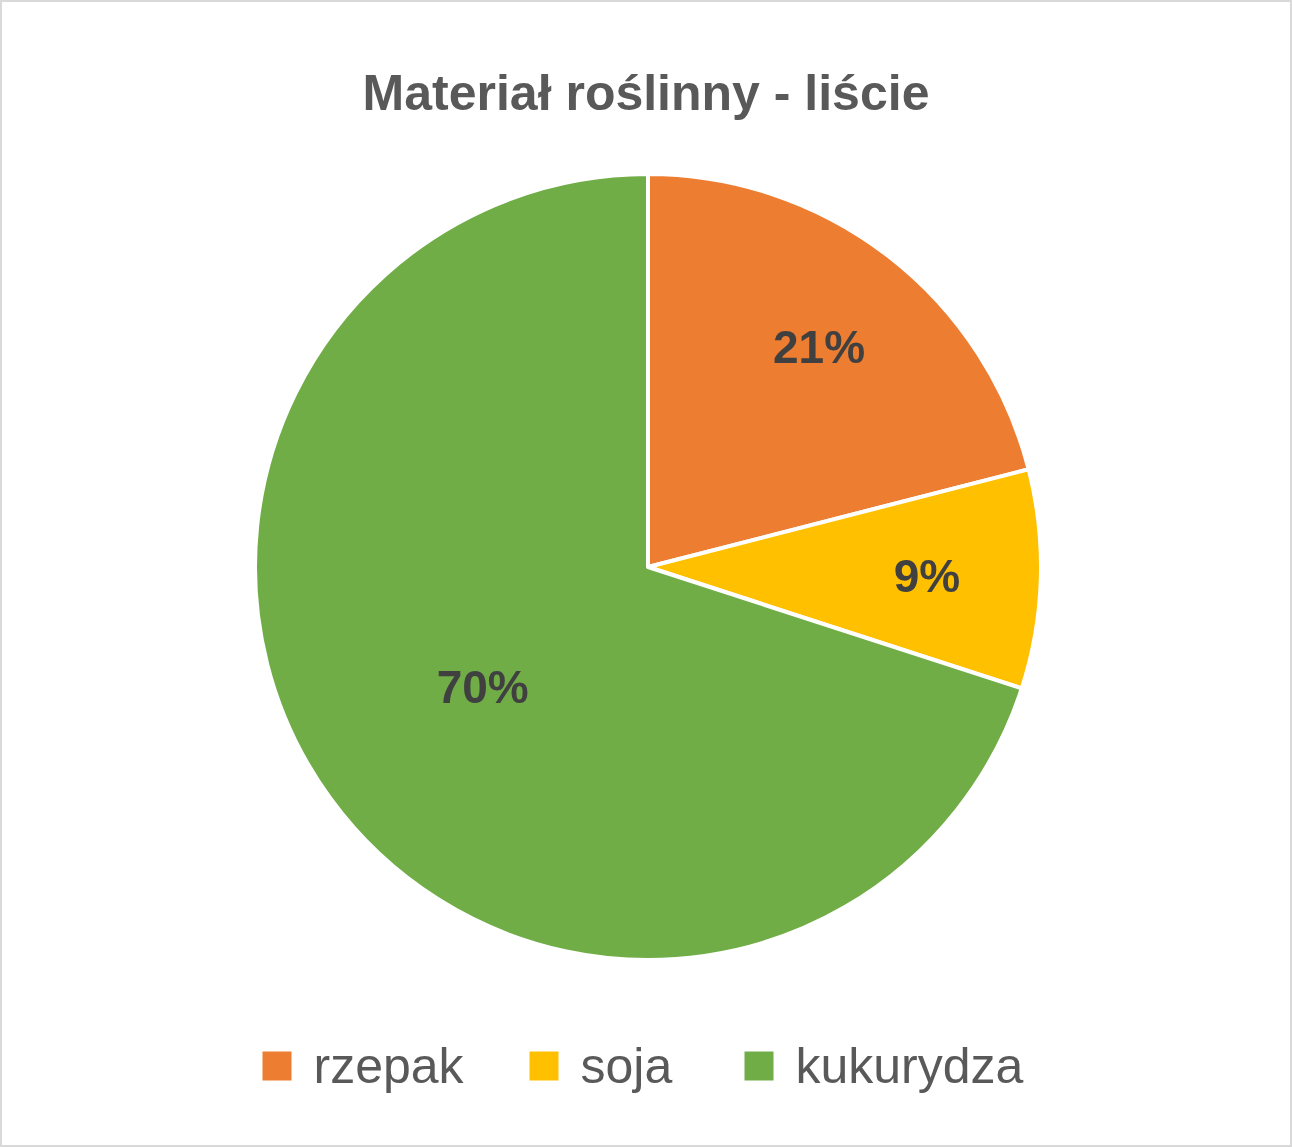 The image size is (1292, 1147). What do you see at coordinates (389, 1066) in the screenshot?
I see `legend-label: rzepak` at bounding box center [389, 1066].